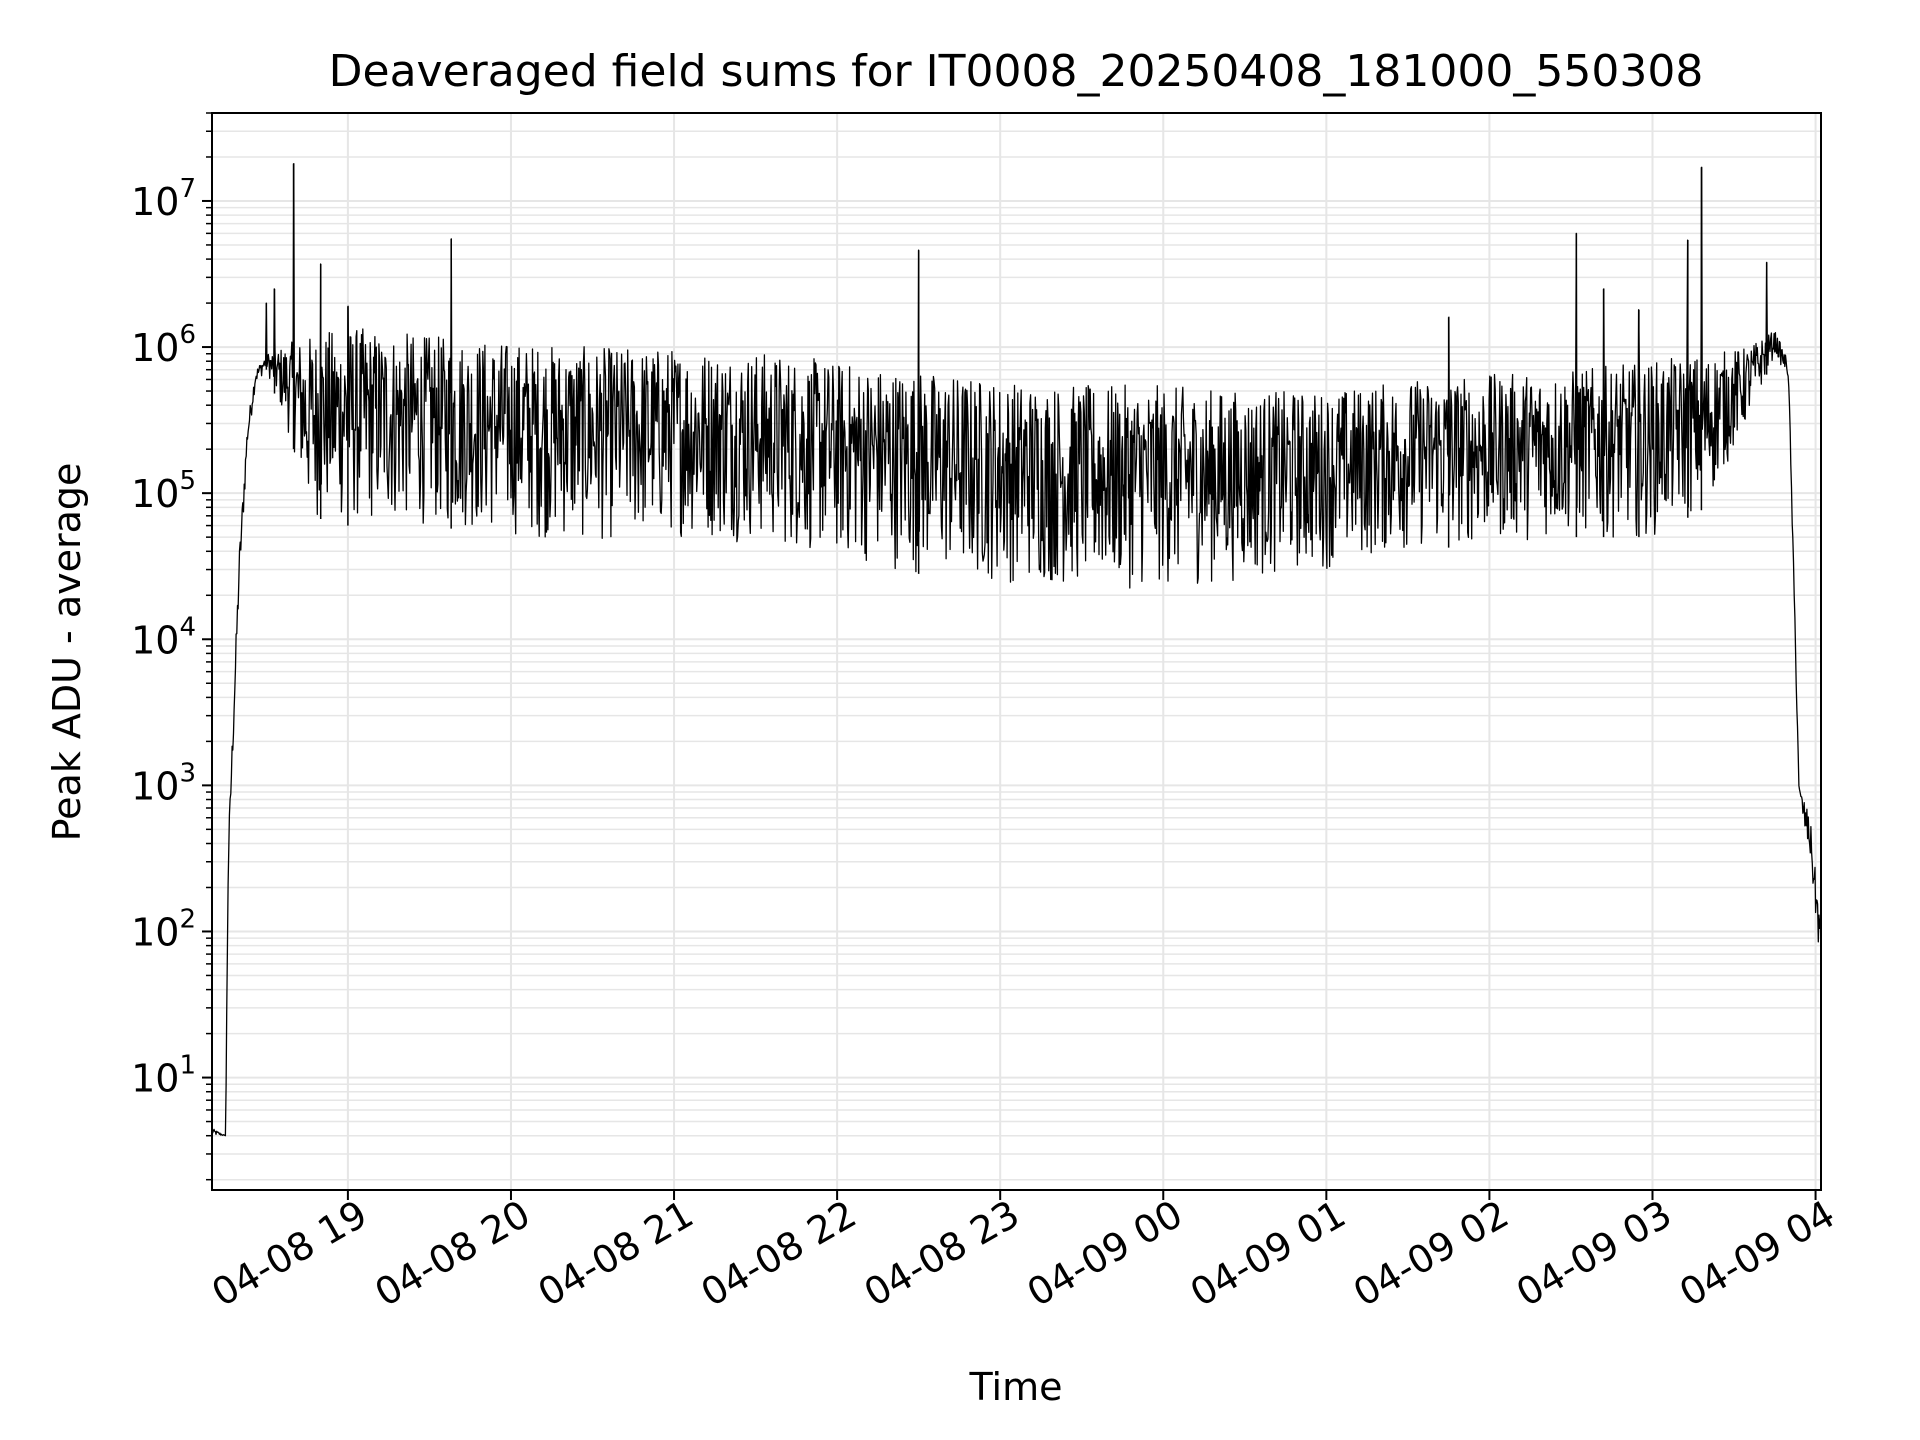 The image size is (1920, 1440). Describe the element at coordinates (163, 637) in the screenshot. I see `y-tick-label: 10⁴` at that location.